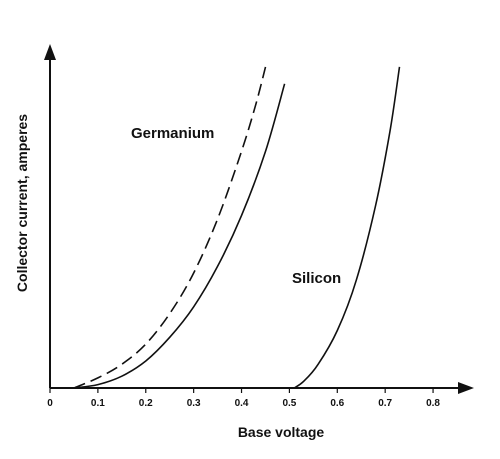 This screenshot has width=500, height=459. I want to click on x-ticks: 0 0.1 0.2 0.3 0.4 0.5 0.6 0.7 0.8, so click(243, 398).